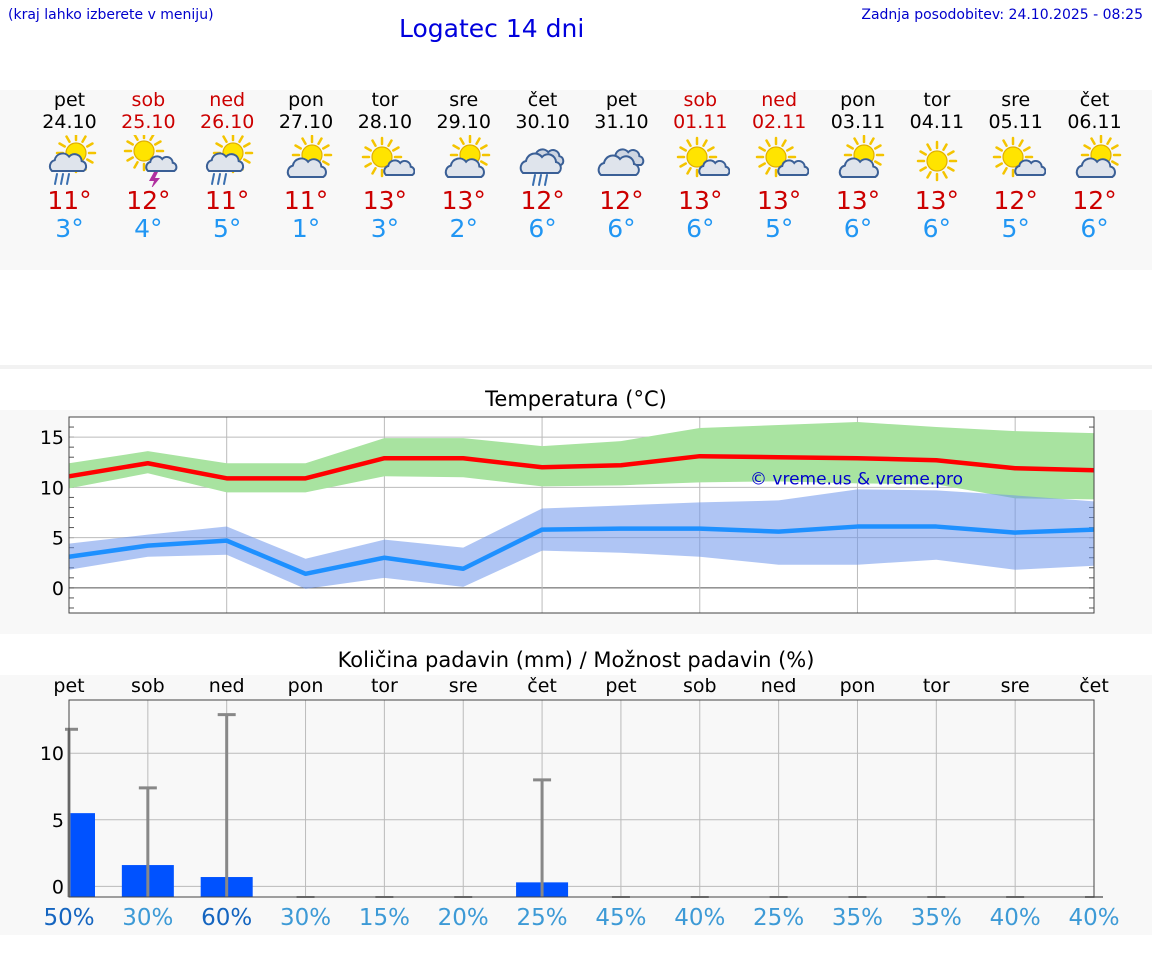 Image resolution: width=1152 pixels, height=975 pixels. Describe the element at coordinates (384, 686) in the screenshot. I see `x-tick-label: tor` at that location.